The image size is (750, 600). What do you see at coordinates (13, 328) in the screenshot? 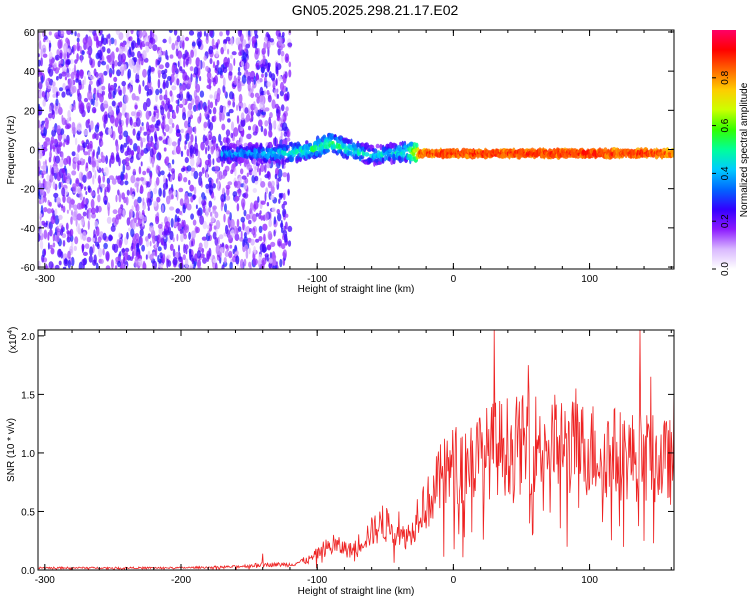
I see `snr-y-multiplier-close: )` at bounding box center [13, 328].